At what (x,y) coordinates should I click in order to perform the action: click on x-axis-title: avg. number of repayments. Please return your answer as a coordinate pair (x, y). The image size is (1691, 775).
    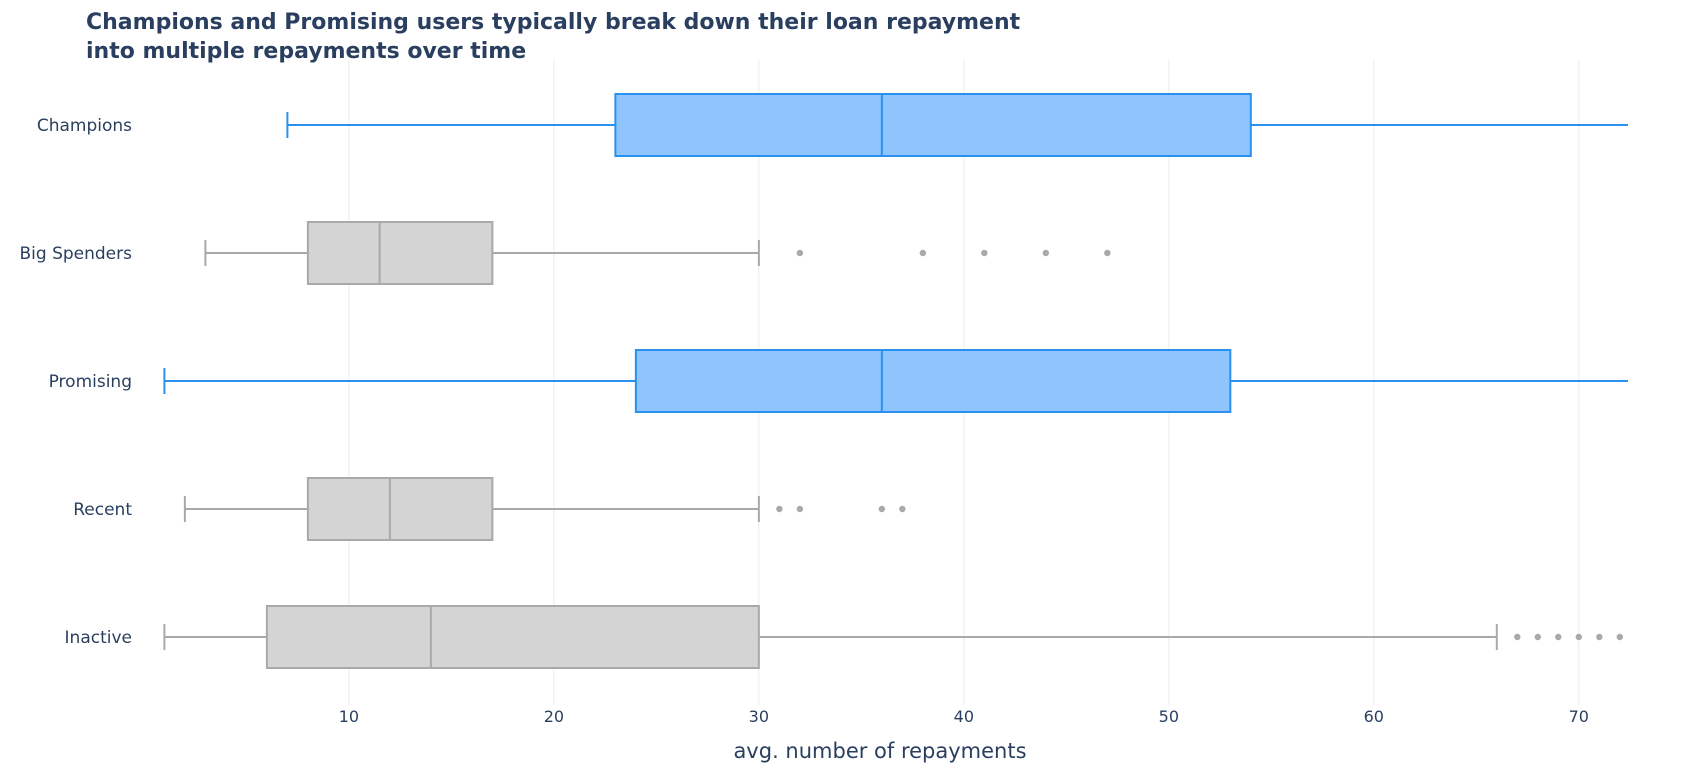
    Looking at the image, I should click on (879, 751).